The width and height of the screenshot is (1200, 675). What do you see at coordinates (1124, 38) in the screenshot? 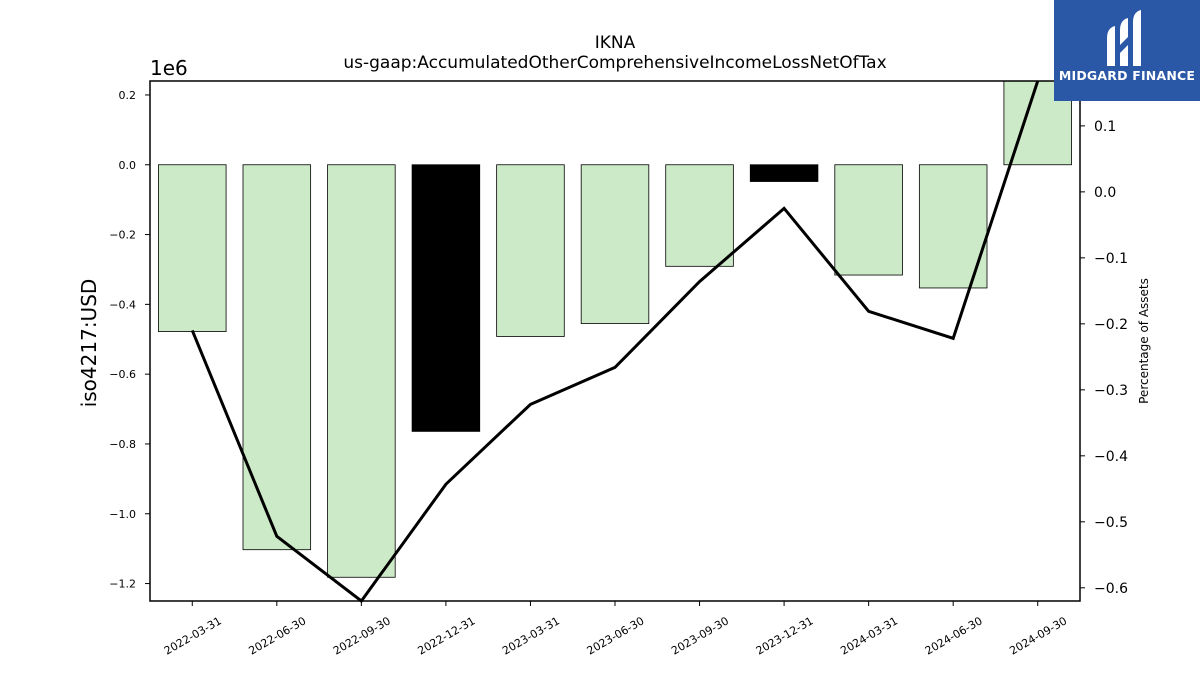
I see `logo-mark-icon` at bounding box center [1124, 38].